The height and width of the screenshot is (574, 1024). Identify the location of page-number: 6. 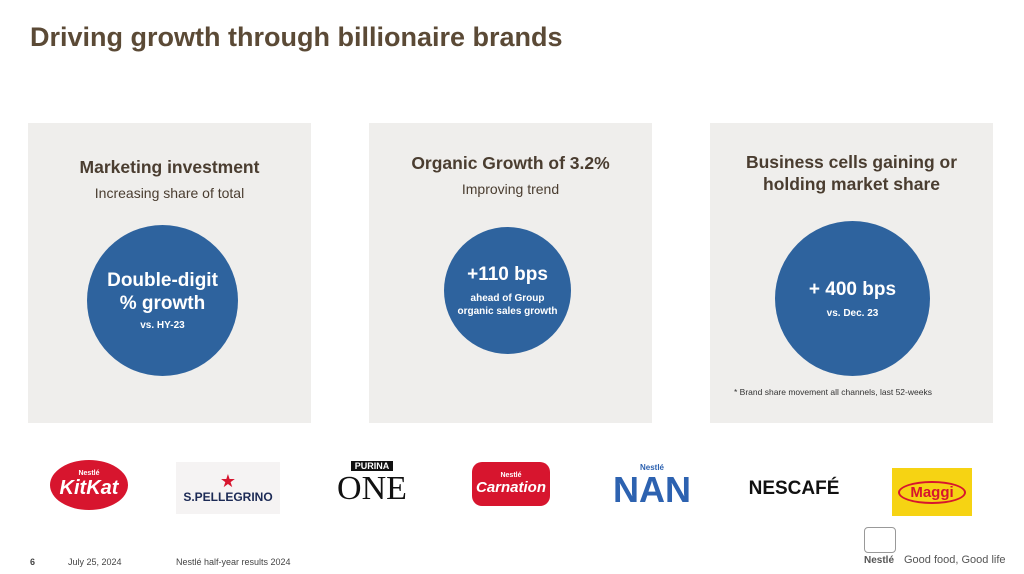
(33, 562).